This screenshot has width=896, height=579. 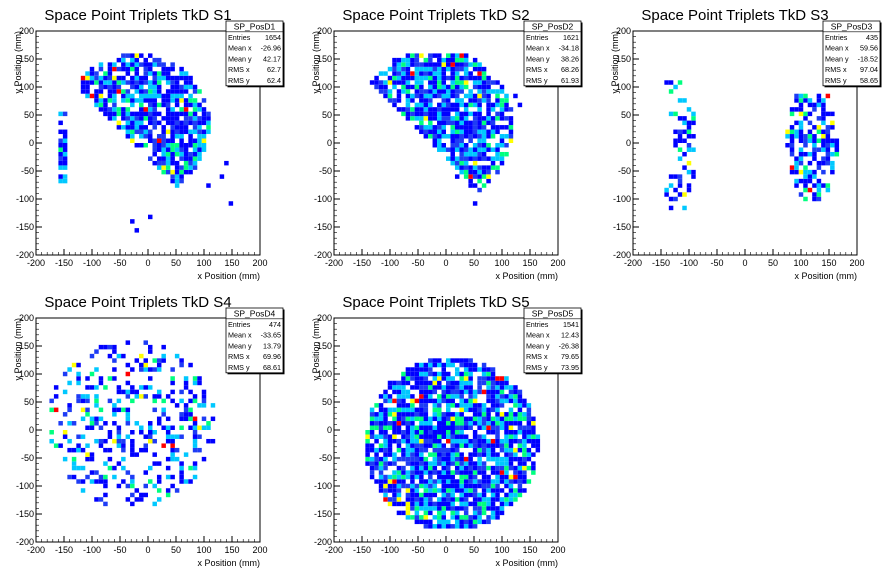 What do you see at coordinates (323, 514) in the screenshot?
I see `y-tick-label: -150` at bounding box center [323, 514].